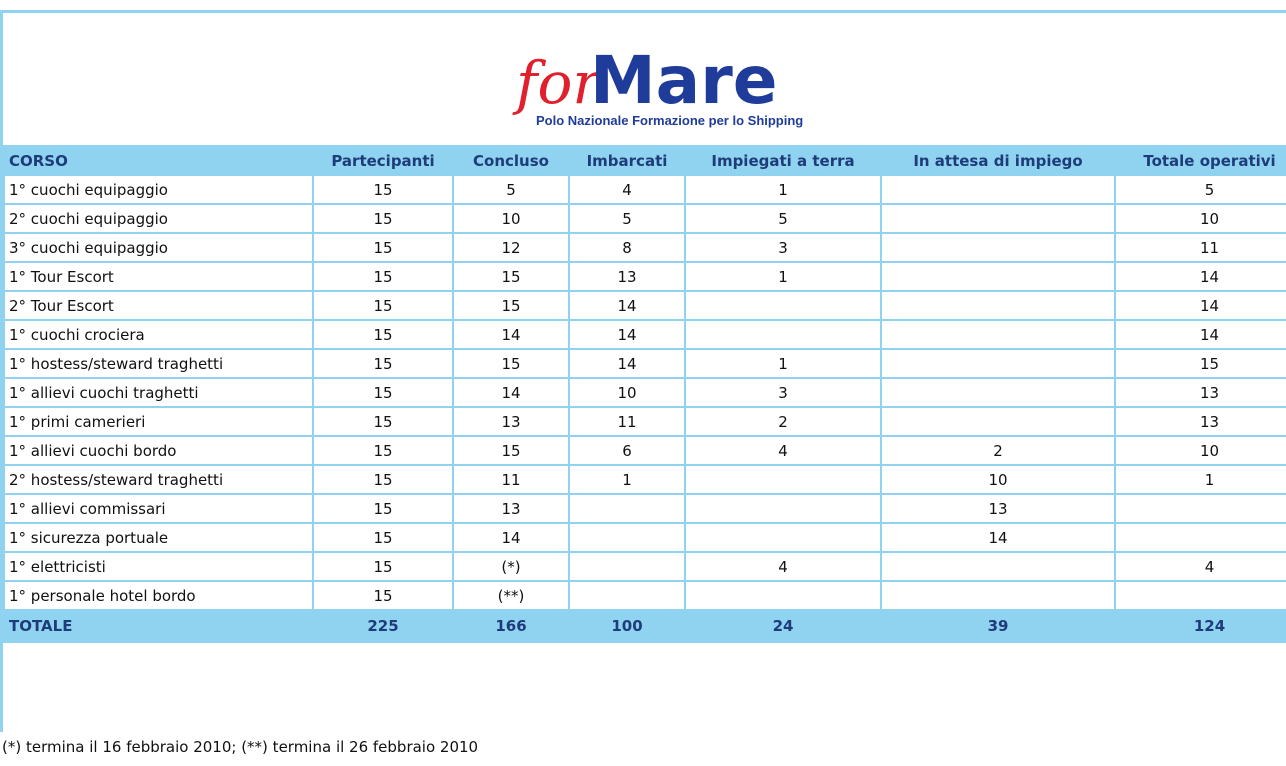 Image resolution: width=1286 pixels, height=766 pixels. What do you see at coordinates (511, 160) in the screenshot?
I see `cell: Concluso` at bounding box center [511, 160].